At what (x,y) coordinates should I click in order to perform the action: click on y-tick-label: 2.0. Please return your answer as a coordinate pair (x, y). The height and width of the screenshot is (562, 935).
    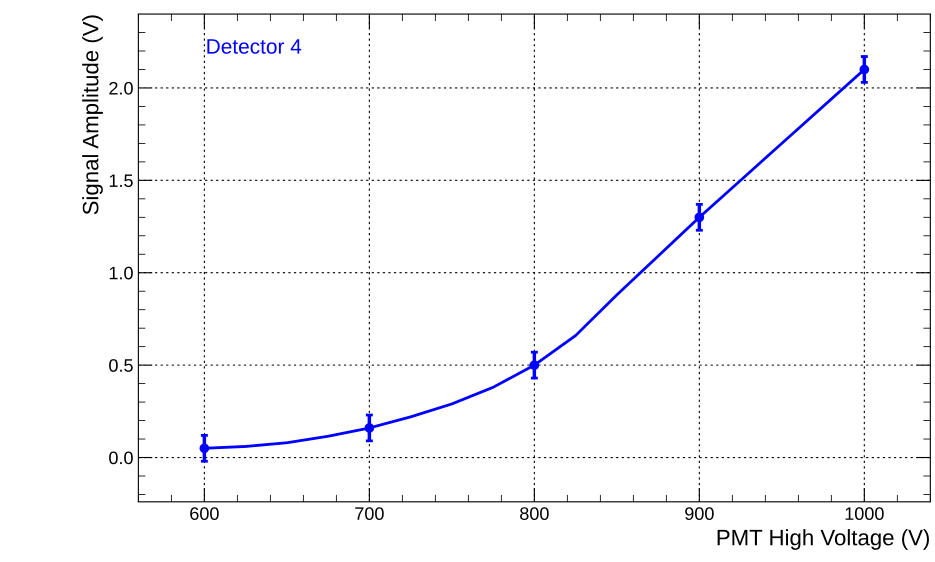
    Looking at the image, I should click on (121, 88).